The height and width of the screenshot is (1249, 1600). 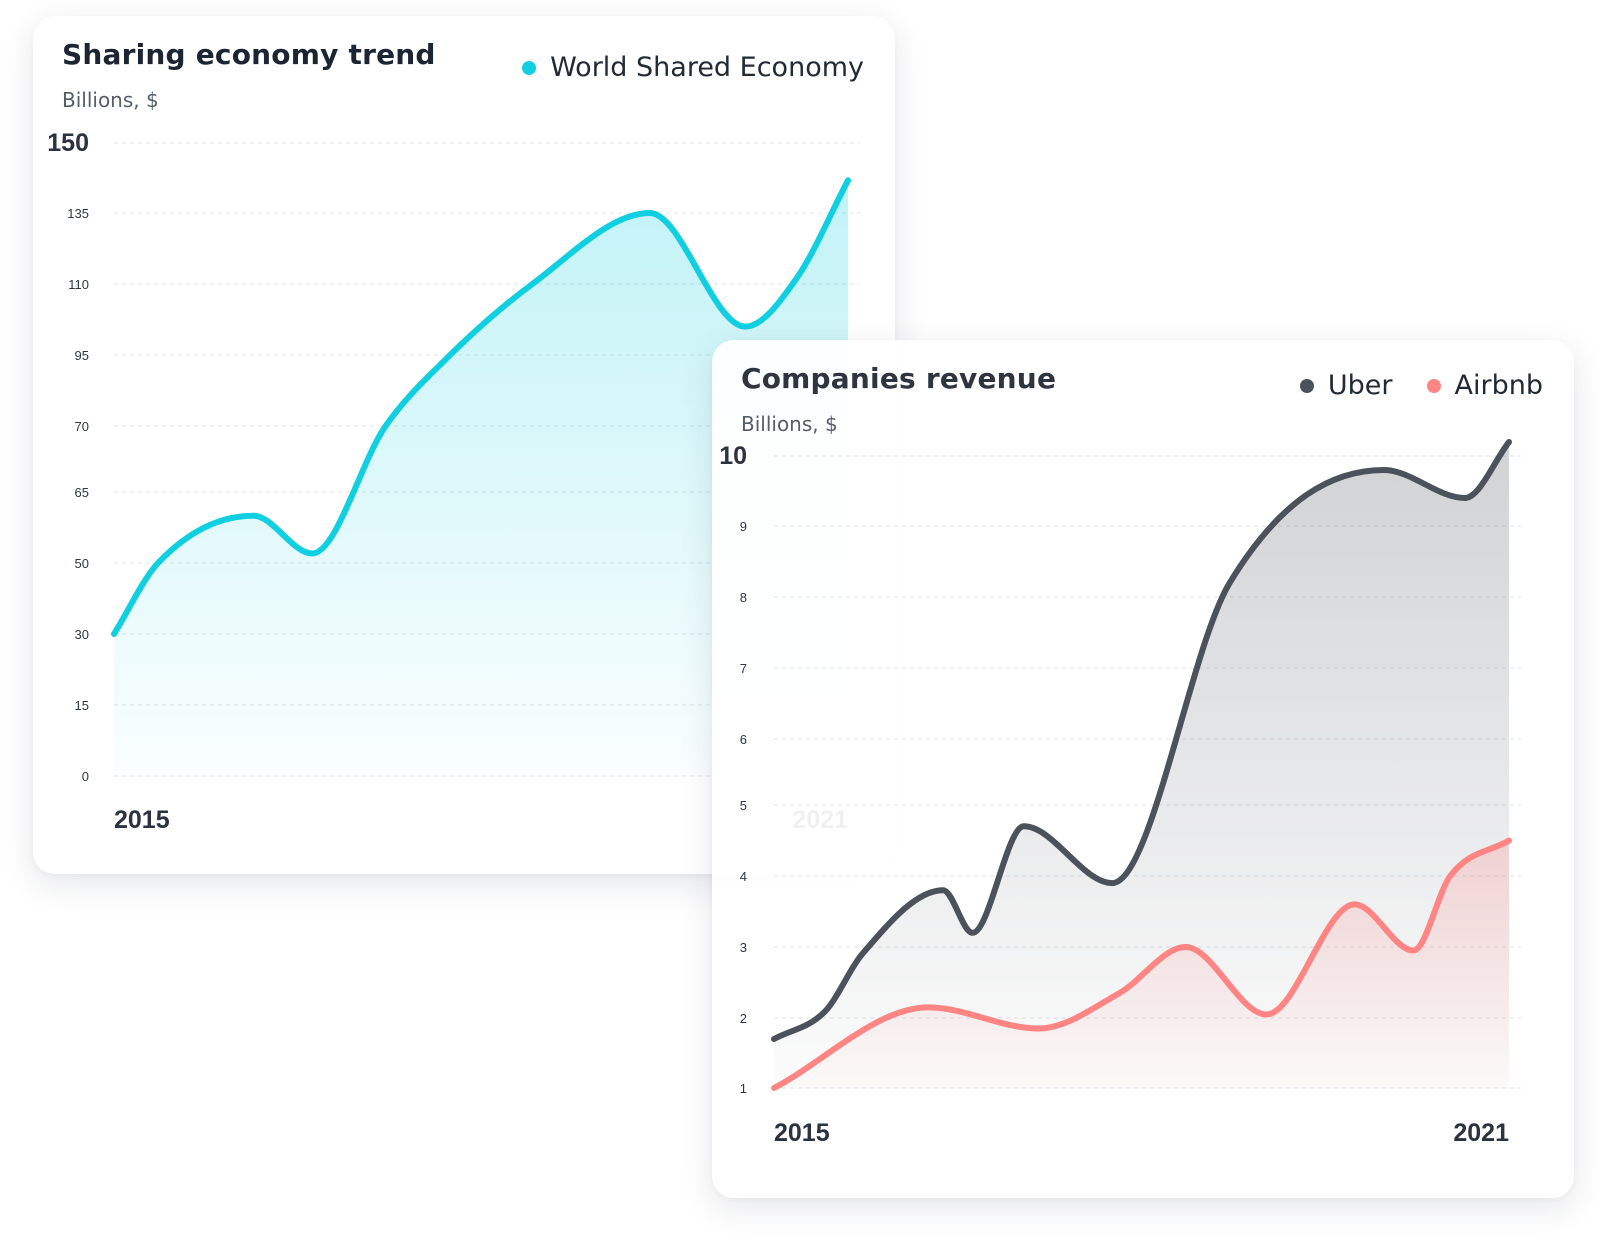 What do you see at coordinates (743, 597) in the screenshot?
I see `y-tick-label: 8` at bounding box center [743, 597].